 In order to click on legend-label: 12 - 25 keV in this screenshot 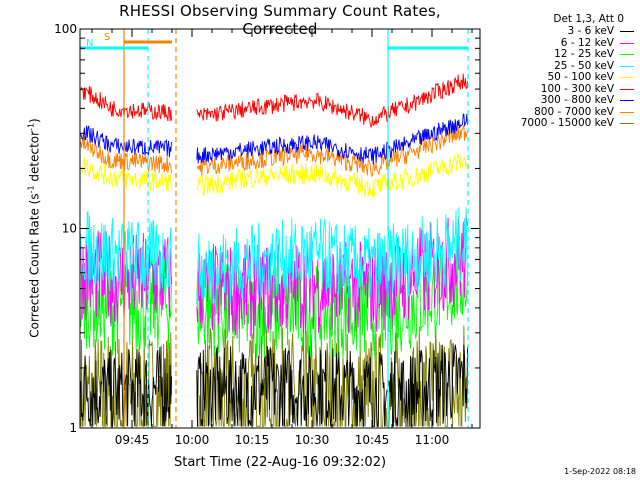, I will do `click(584, 54)`.